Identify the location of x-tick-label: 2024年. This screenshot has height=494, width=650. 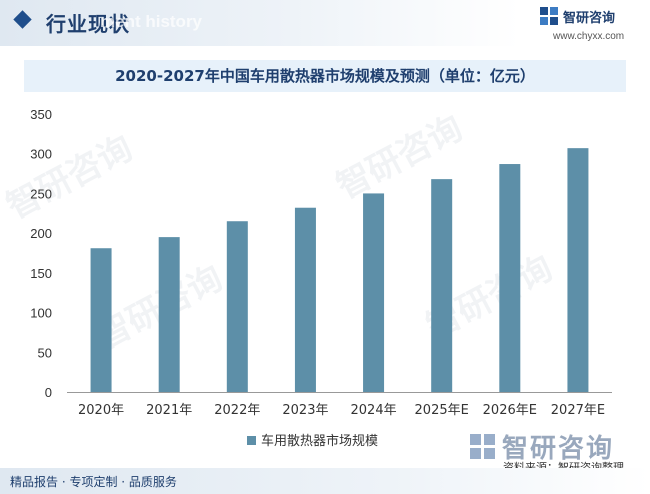
(374, 410).